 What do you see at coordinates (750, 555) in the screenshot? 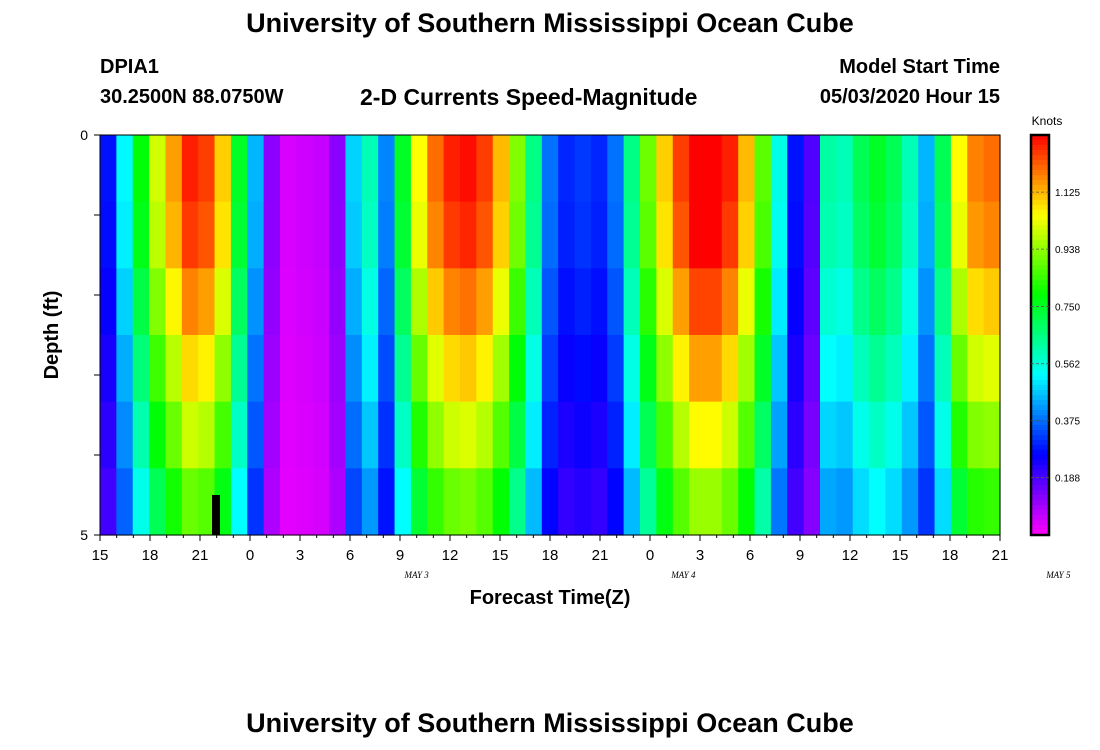
I see `x-tick-label: 6` at bounding box center [750, 555].